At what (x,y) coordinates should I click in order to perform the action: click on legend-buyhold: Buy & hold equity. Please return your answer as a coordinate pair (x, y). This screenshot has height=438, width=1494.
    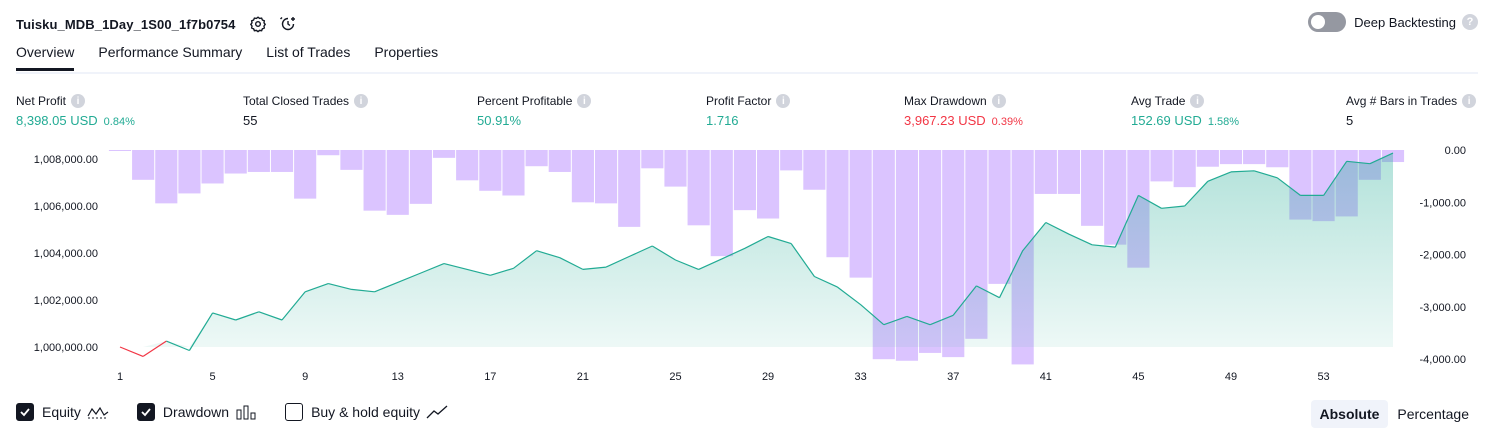
    Looking at the image, I should click on (366, 412).